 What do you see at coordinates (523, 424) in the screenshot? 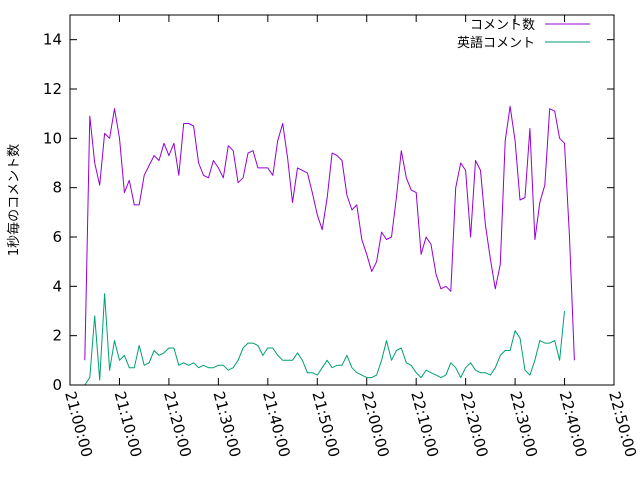
I see `x-tick-label: 22:30:00` at bounding box center [523, 424].